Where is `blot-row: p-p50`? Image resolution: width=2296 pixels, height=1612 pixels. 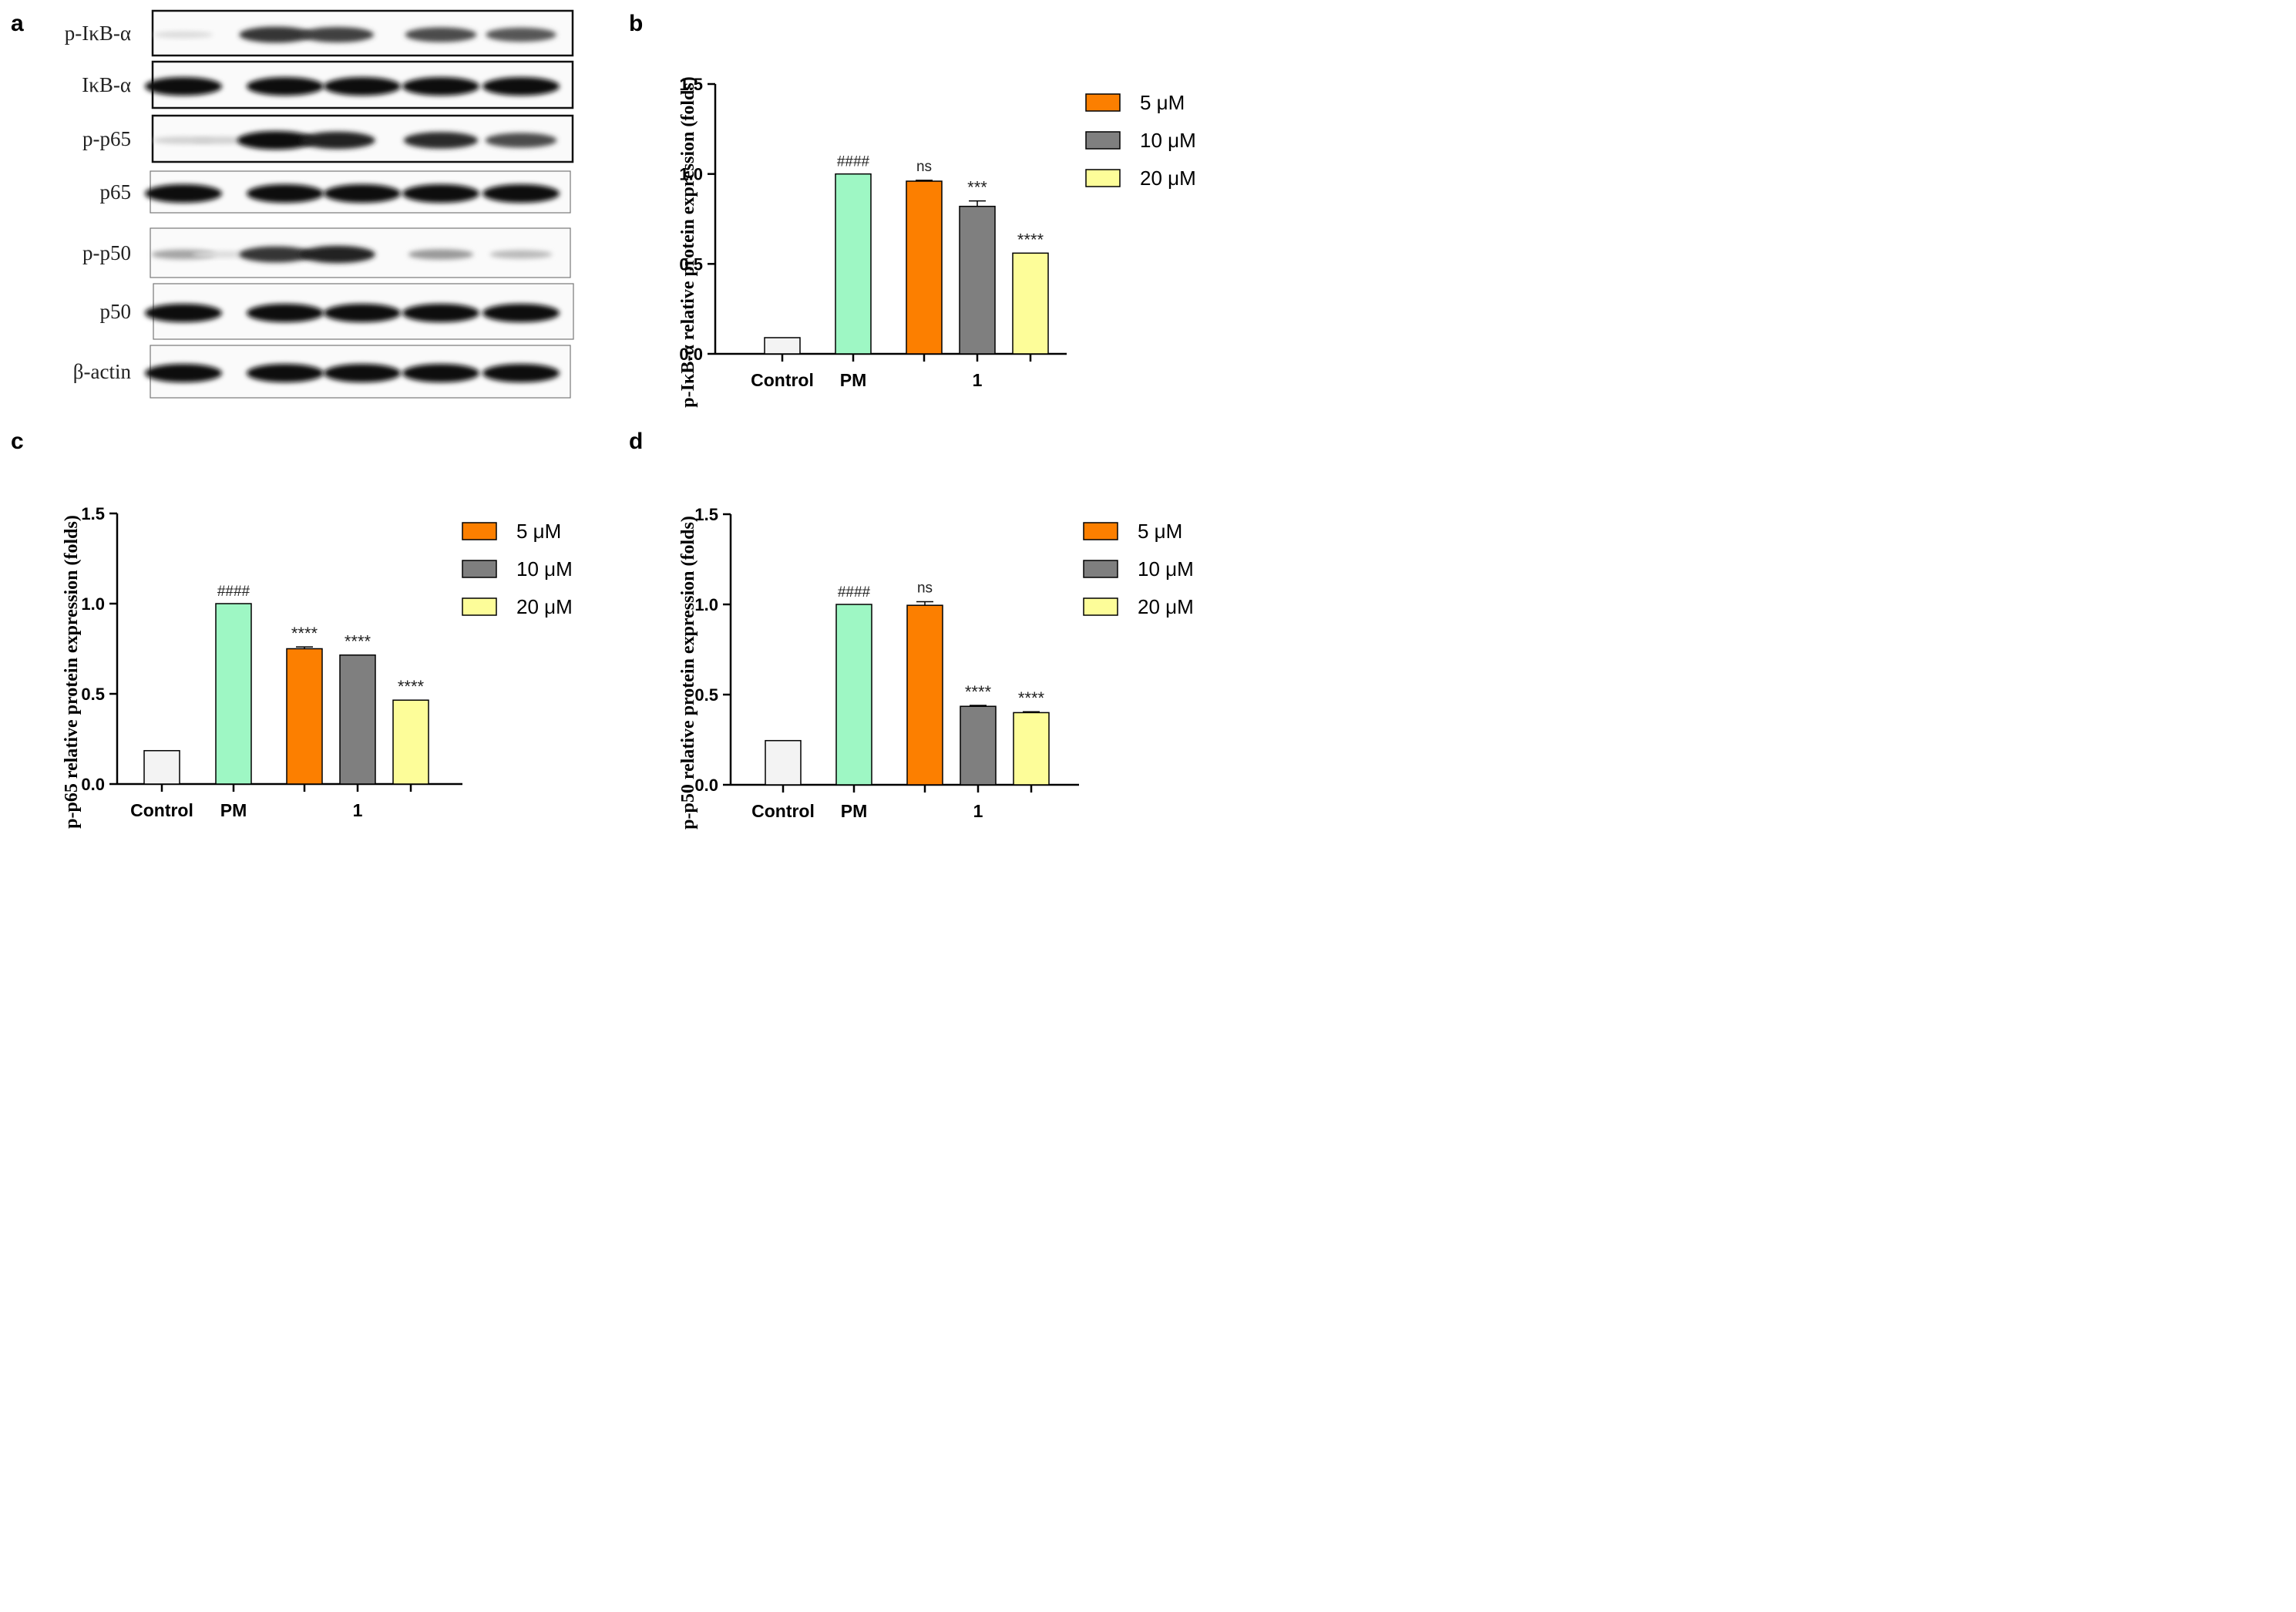 blot-row: p-p50 is located at coordinates (326, 252).